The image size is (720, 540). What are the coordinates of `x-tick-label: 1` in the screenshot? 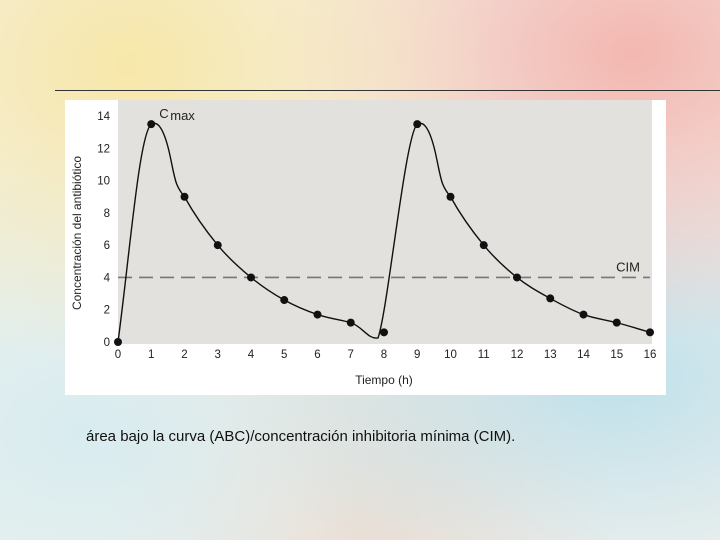 It's located at (151, 355).